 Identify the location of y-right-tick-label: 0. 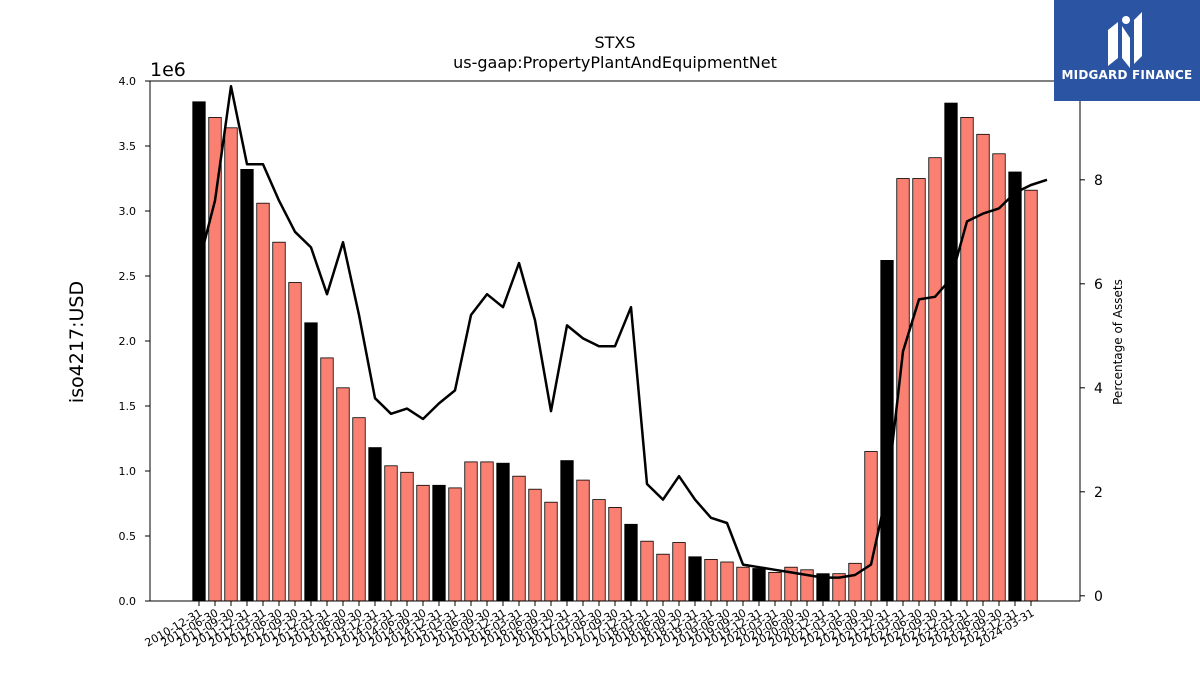
(1098, 597).